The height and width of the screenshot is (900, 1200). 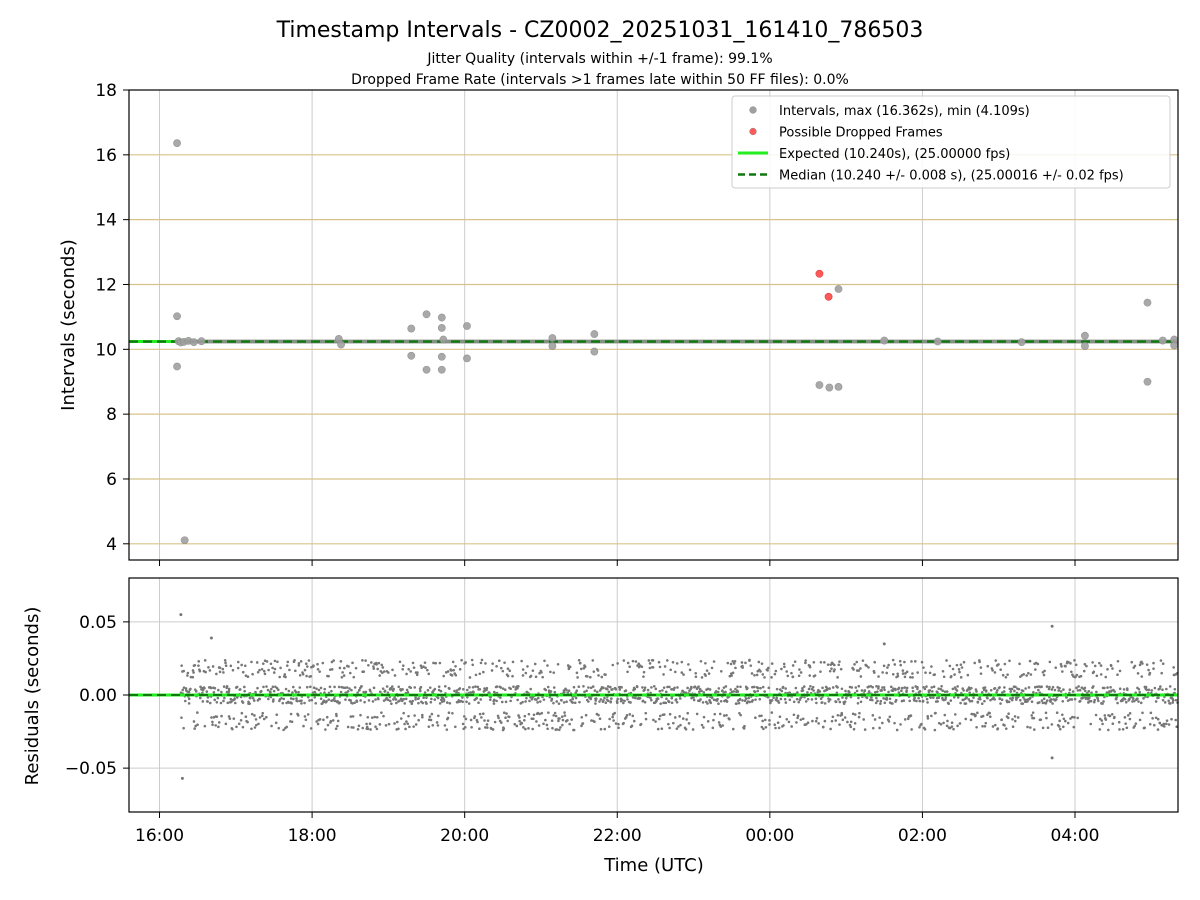 What do you see at coordinates (617, 836) in the screenshot?
I see `x-tick-label-3: 22:00` at bounding box center [617, 836].